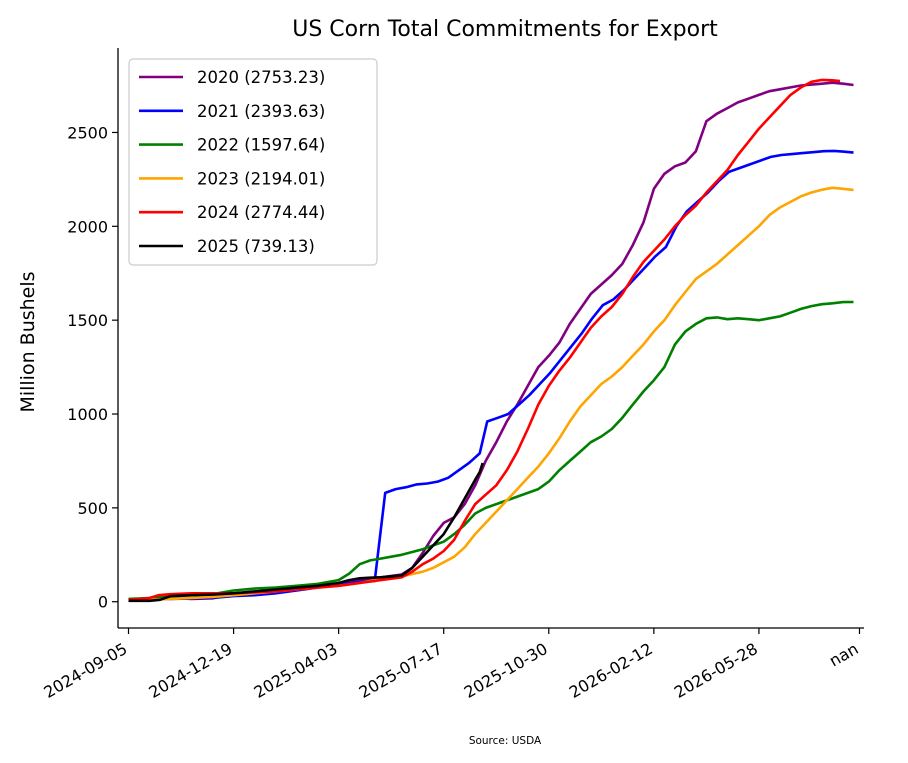  Describe the element at coordinates (844, 655) in the screenshot. I see `x-tick-label: nan` at that location.